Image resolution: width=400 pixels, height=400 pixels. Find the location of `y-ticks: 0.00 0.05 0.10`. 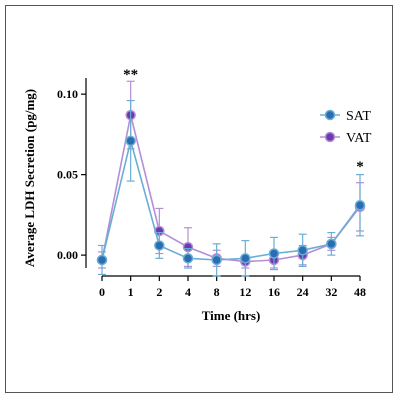

y-ticks: 0.00 0.05 0.10 is located at coordinates (71, 174).